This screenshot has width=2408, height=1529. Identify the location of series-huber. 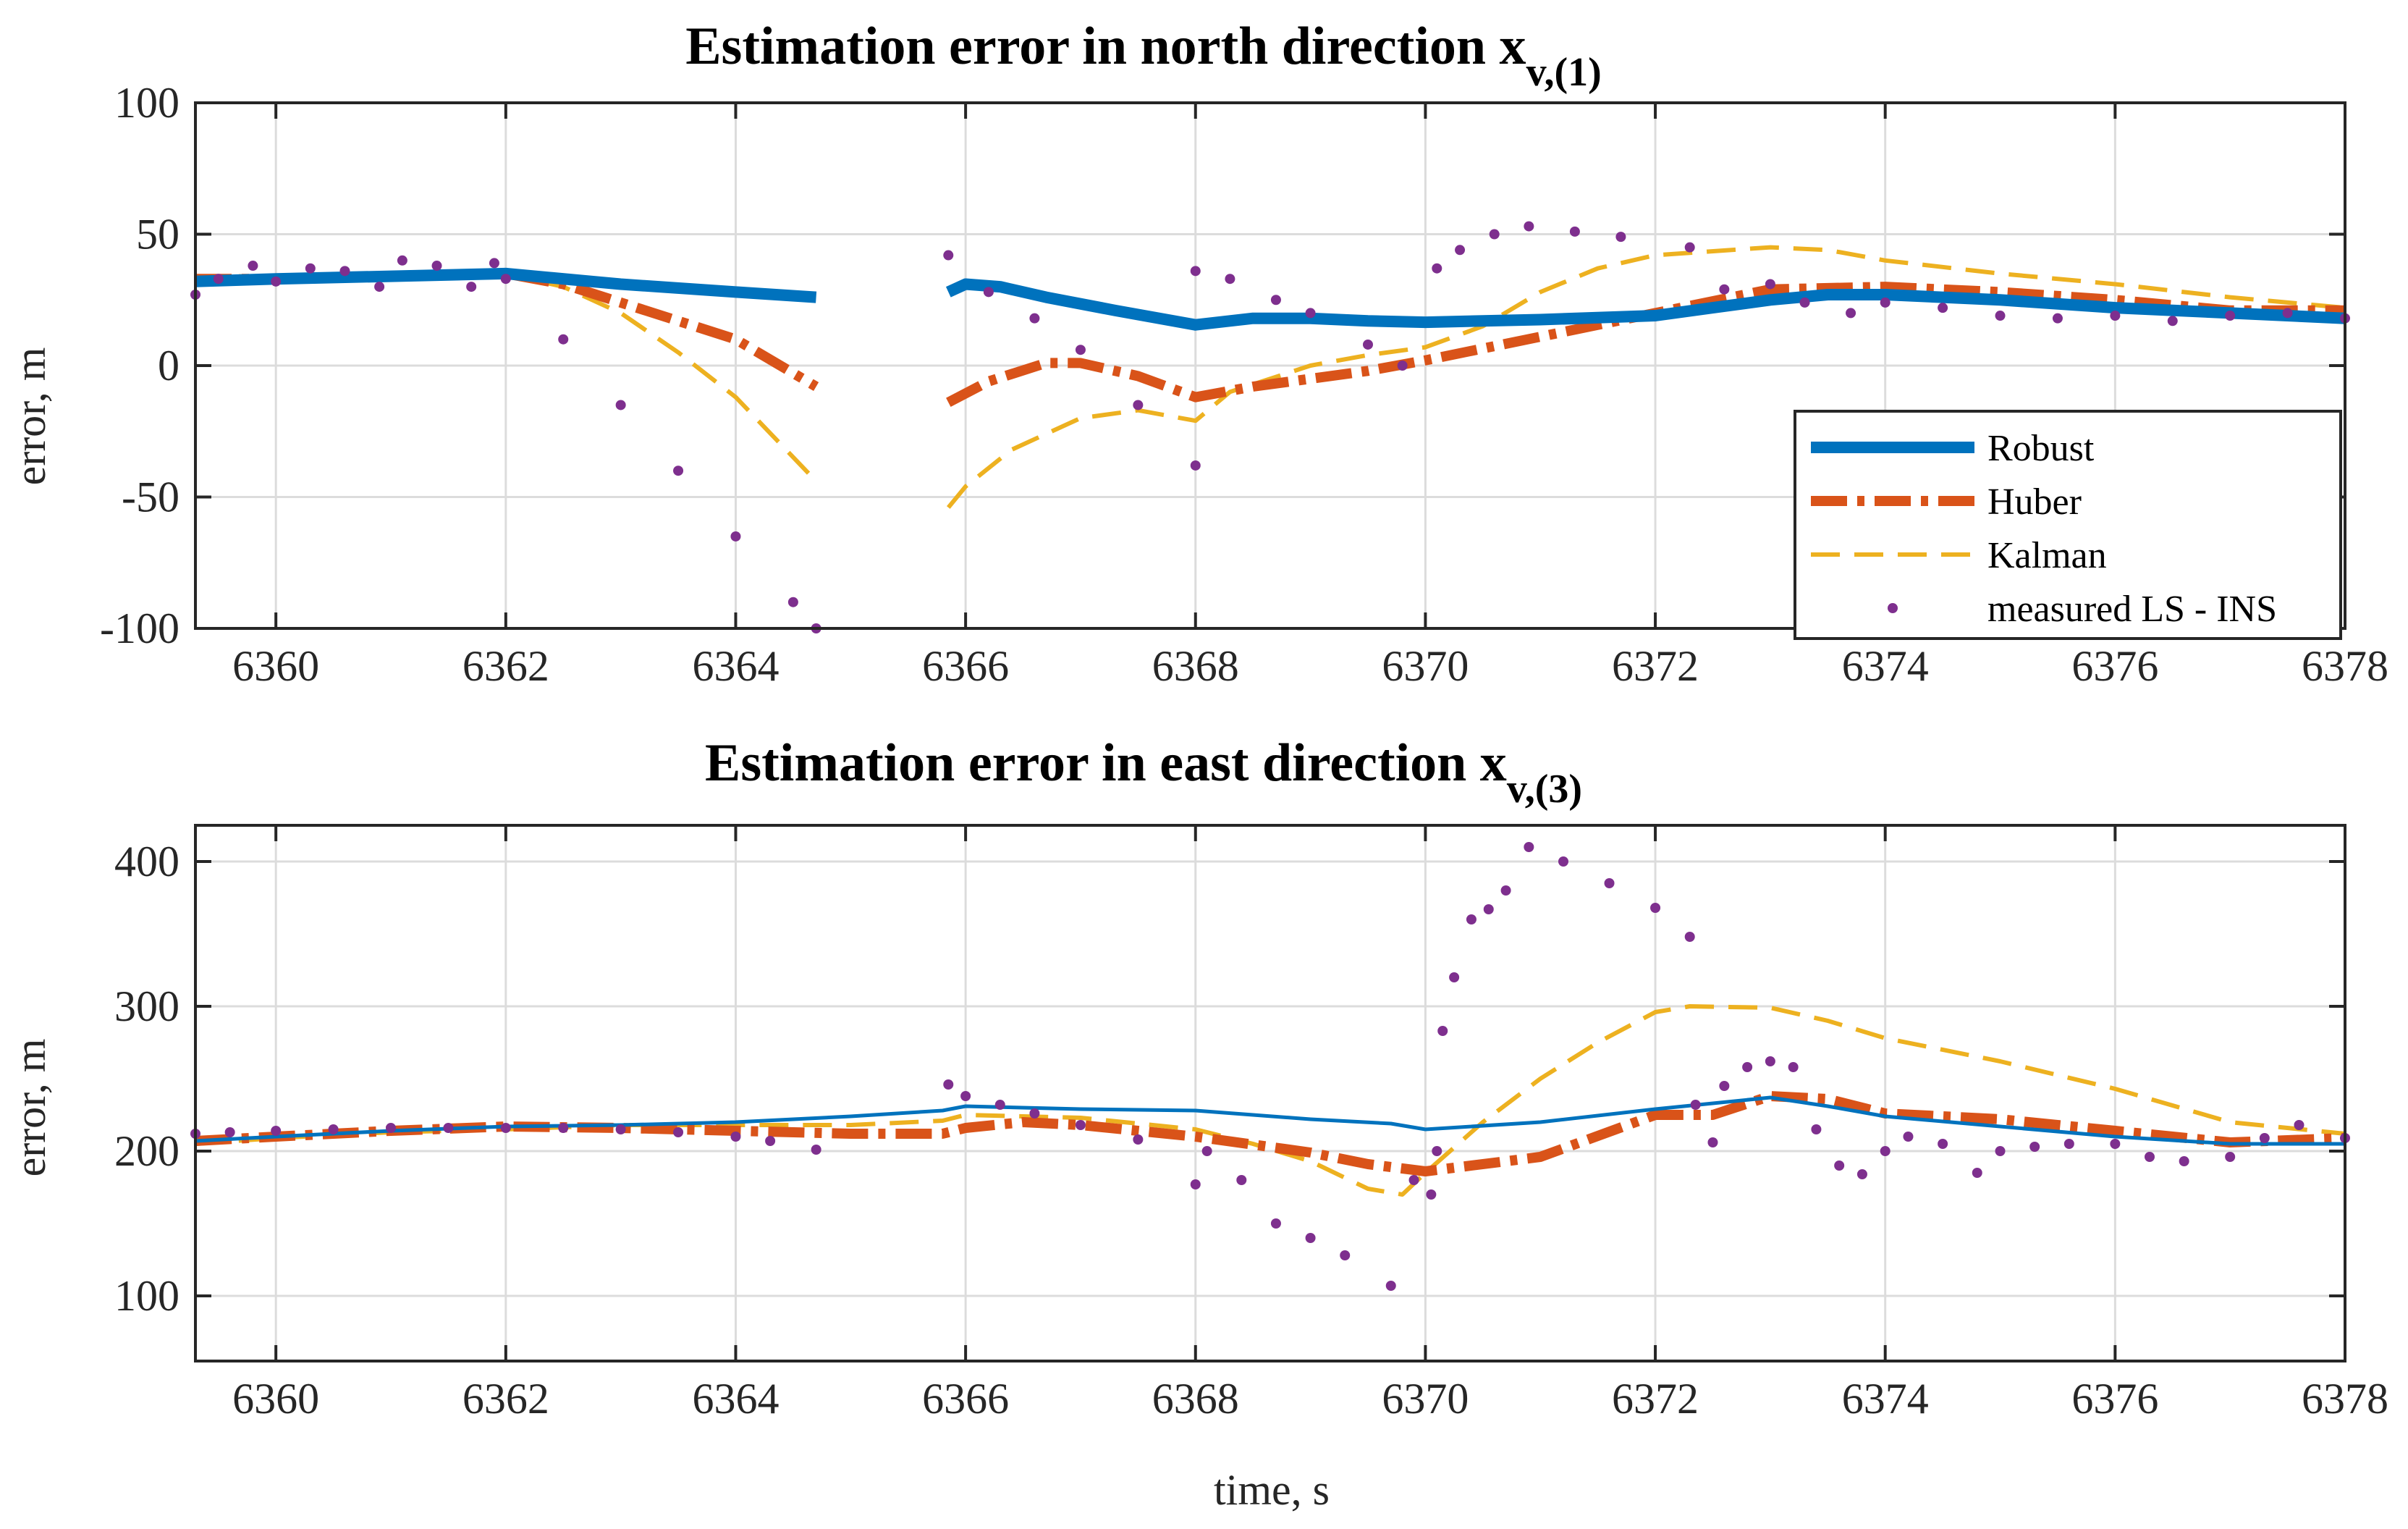
(1270, 1134).